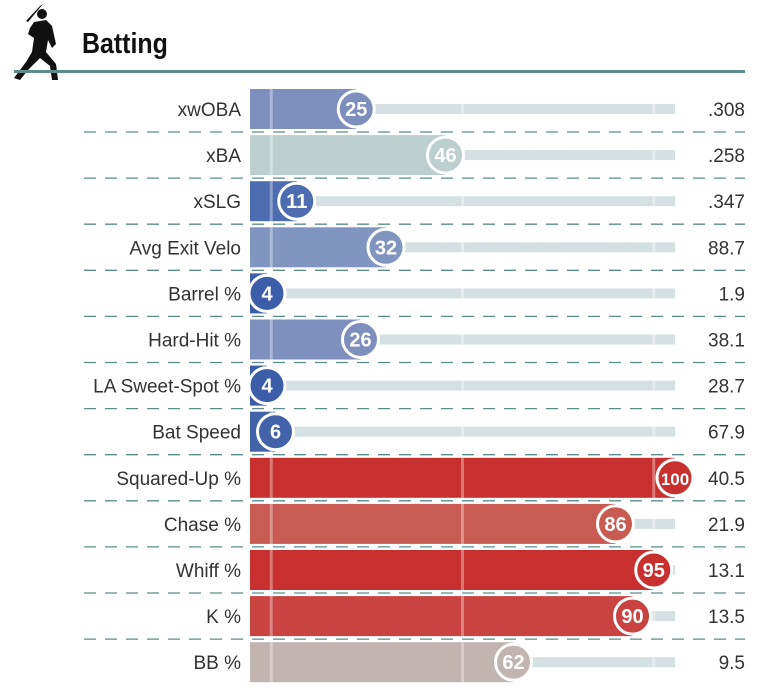 This screenshot has width=764, height=688. I want to click on metric-value: 21.9, so click(726, 525).